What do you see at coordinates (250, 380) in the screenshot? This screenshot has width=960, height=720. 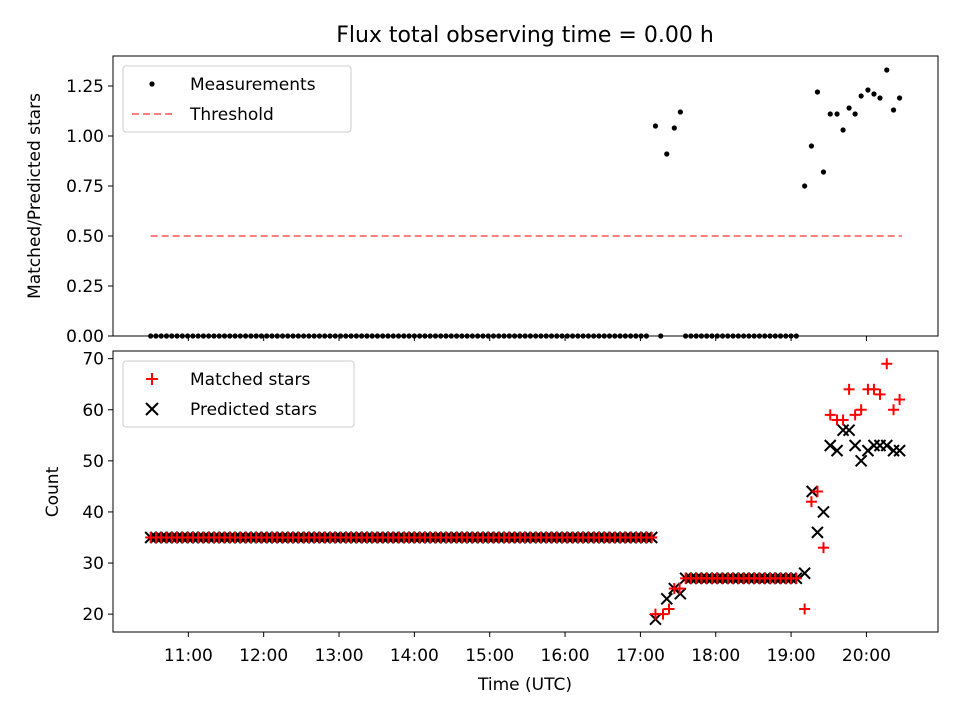 I see `legend-label-matched: Matched stars` at bounding box center [250, 380].